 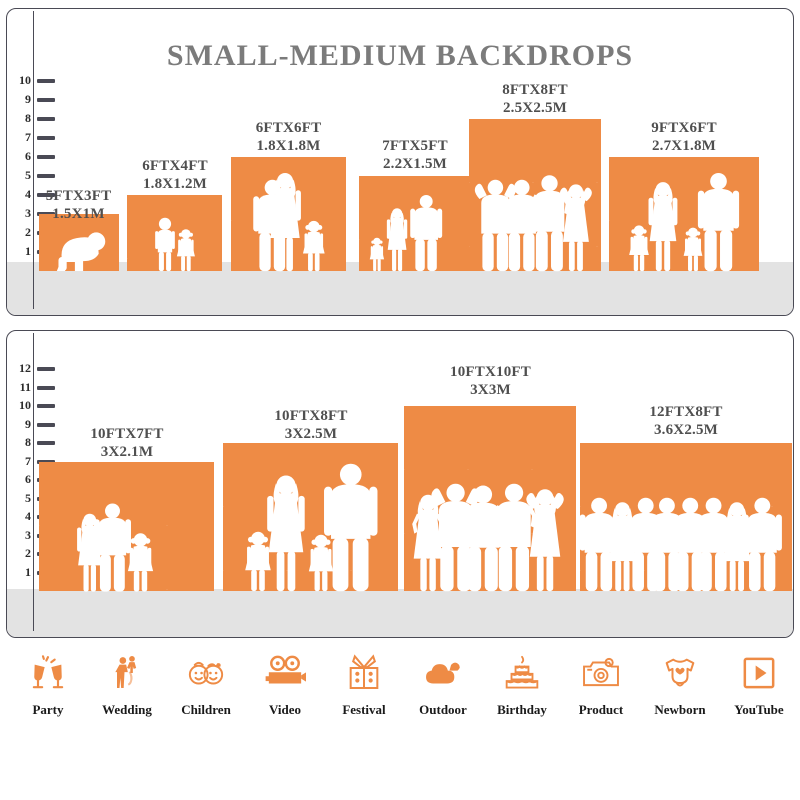 I want to click on people-silhouettes-two-children, so click(x=175, y=244).